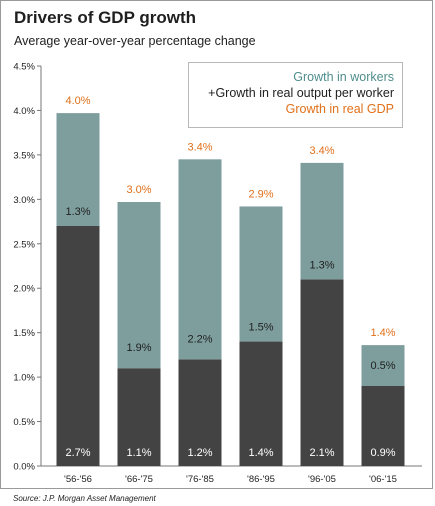 This screenshot has width=435, height=506. What do you see at coordinates (382, 453) in the screenshot?
I see `label-output-per-worker: 0.9%` at bounding box center [382, 453].